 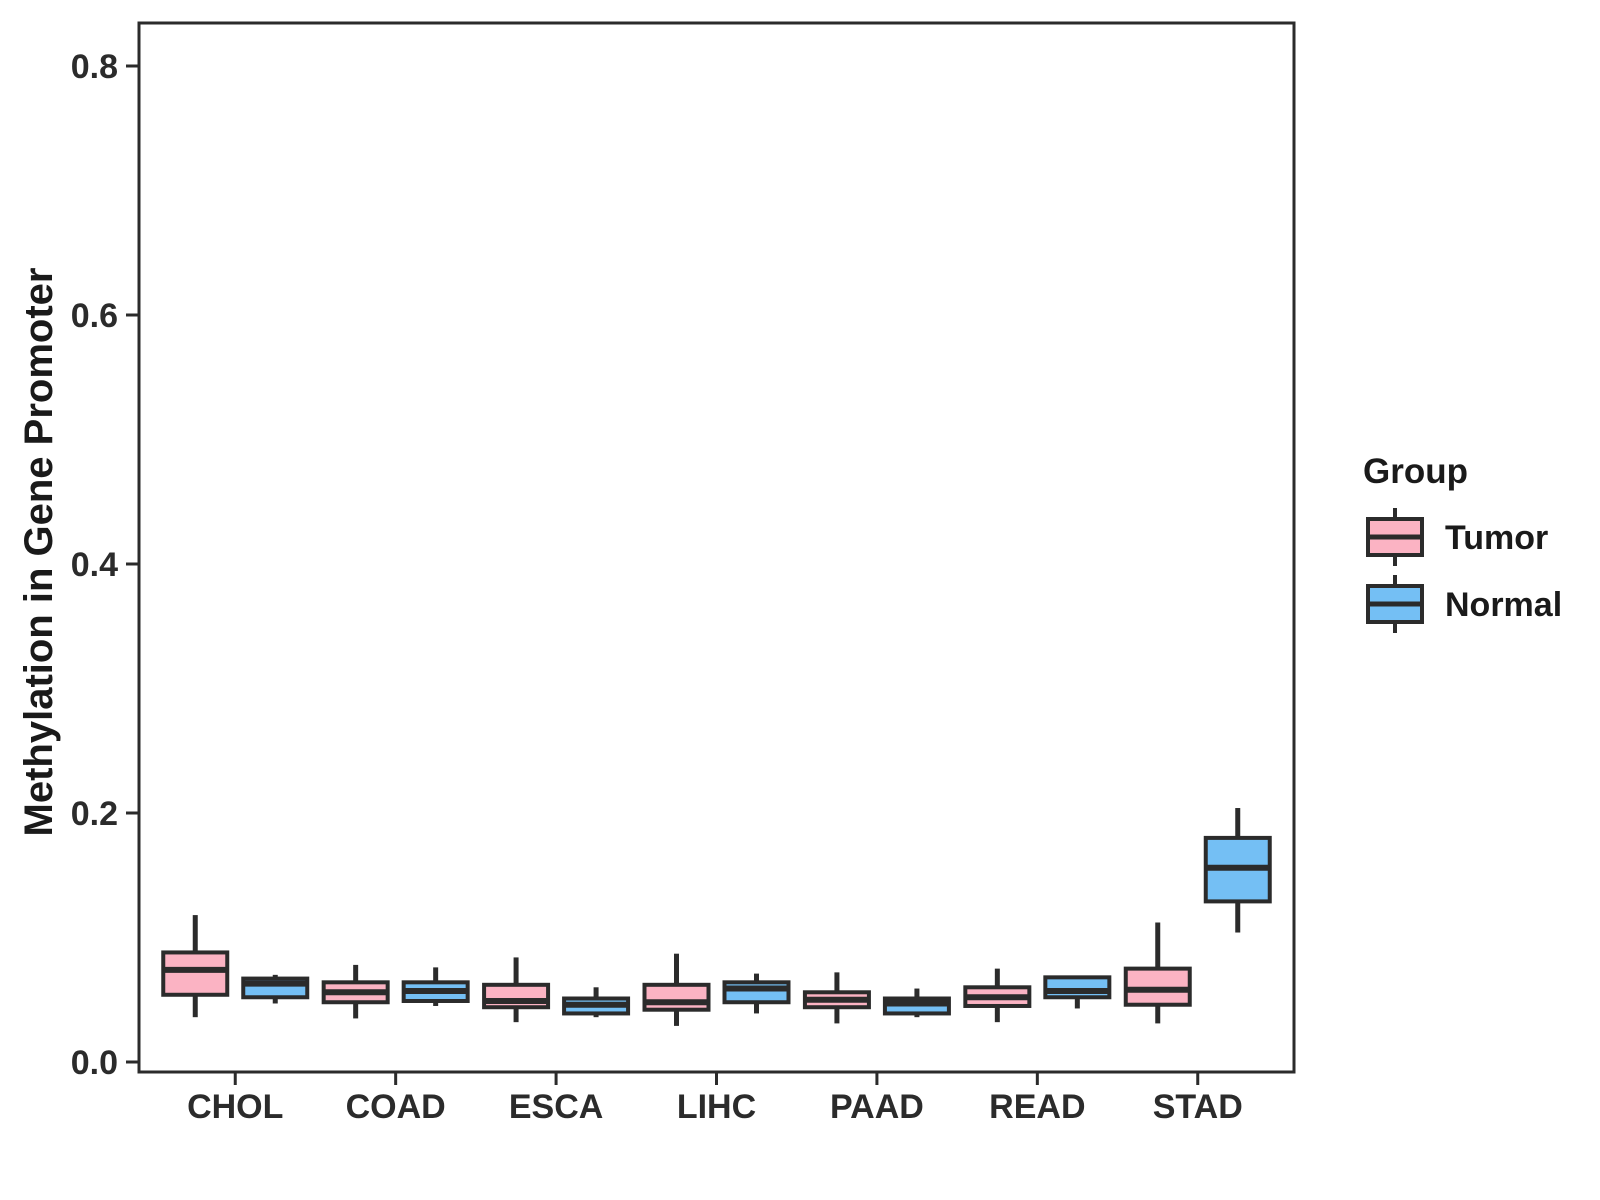 I want to click on legend-label-tumor: Tumor, so click(x=1496, y=538).